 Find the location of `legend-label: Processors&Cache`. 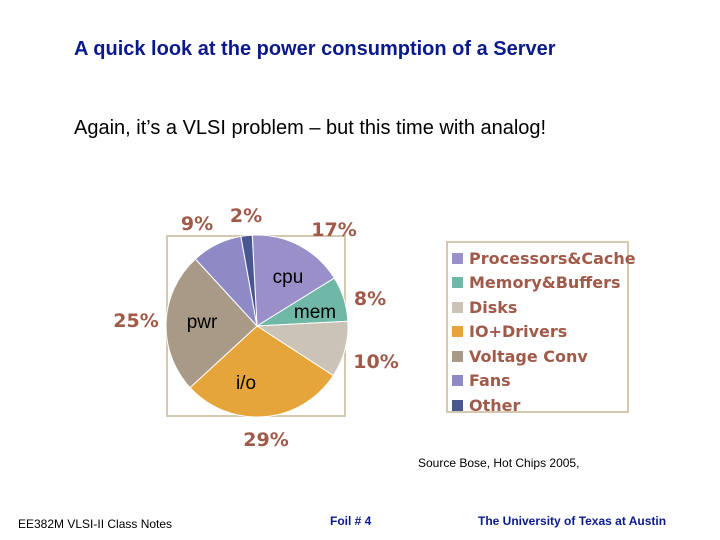

legend-label: Processors&Cache is located at coordinates (552, 258).